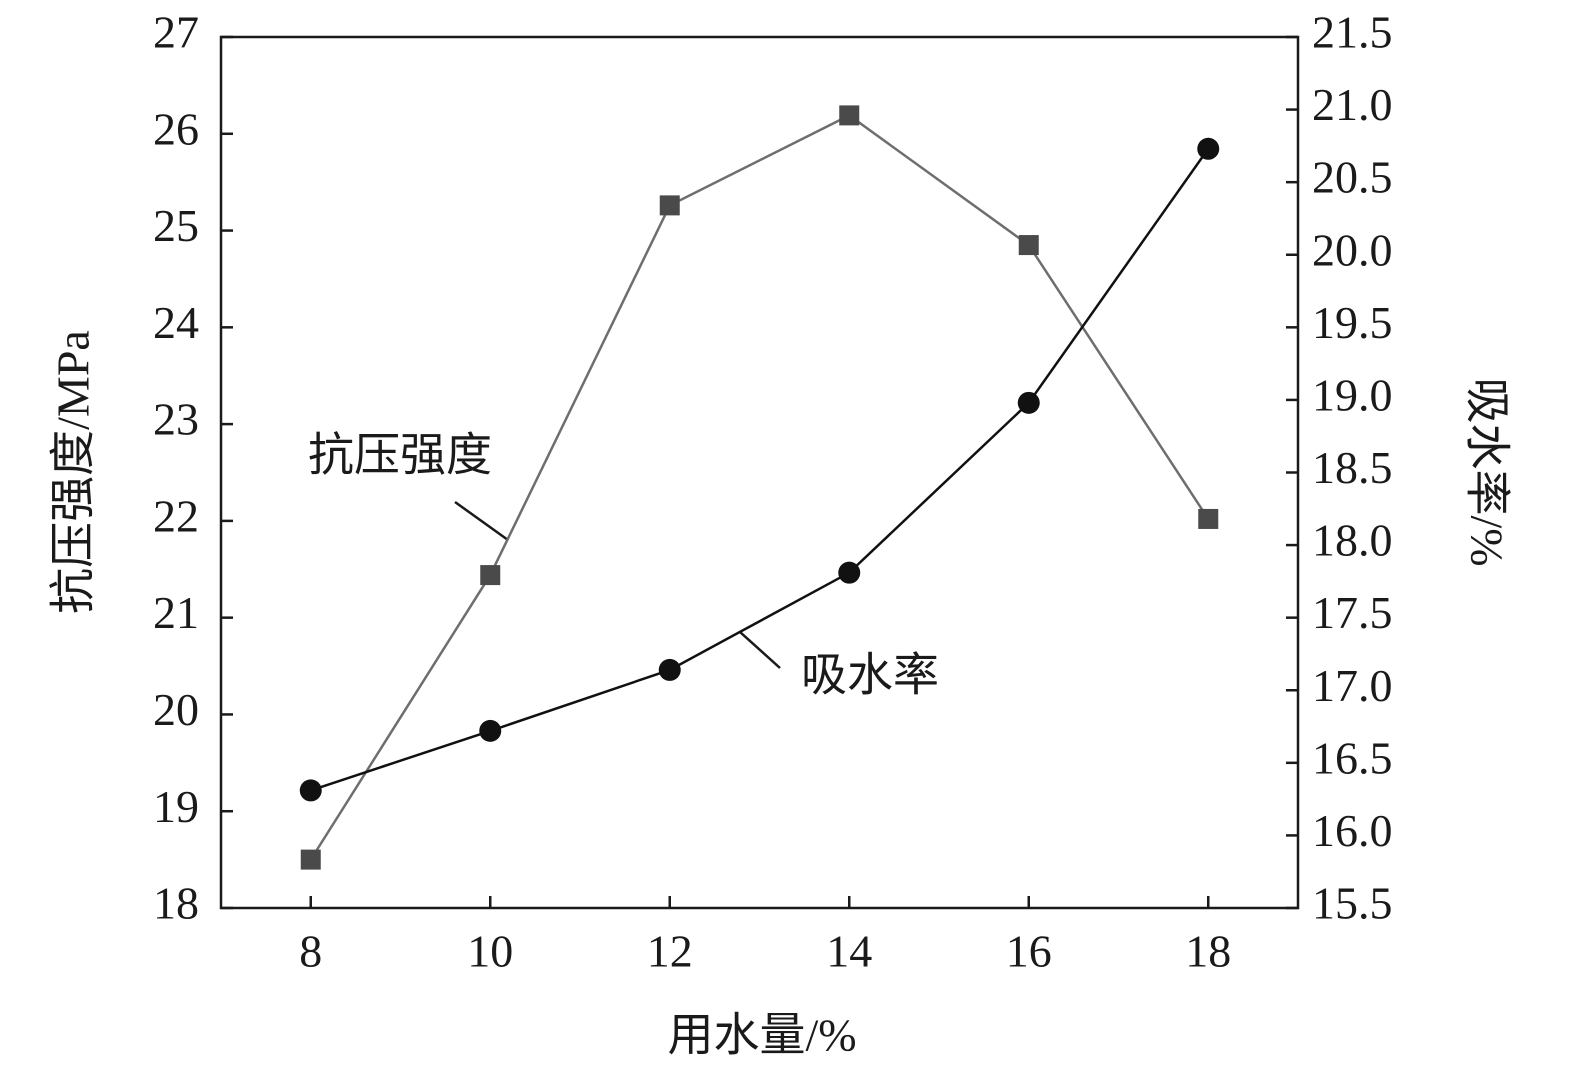 This screenshot has width=1575, height=1085. What do you see at coordinates (176, 225) in the screenshot?
I see `y-tick-label: 25` at bounding box center [176, 225].